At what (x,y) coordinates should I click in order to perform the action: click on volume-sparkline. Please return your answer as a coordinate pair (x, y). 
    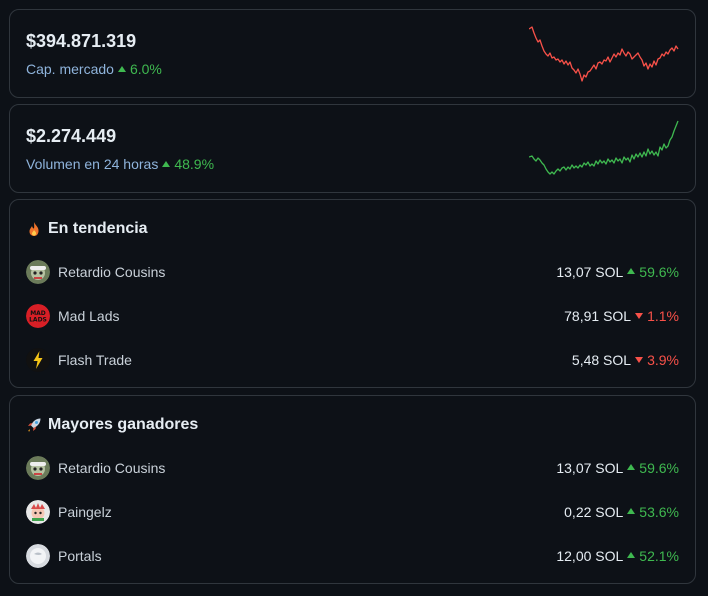
    Looking at the image, I should click on (604, 147).